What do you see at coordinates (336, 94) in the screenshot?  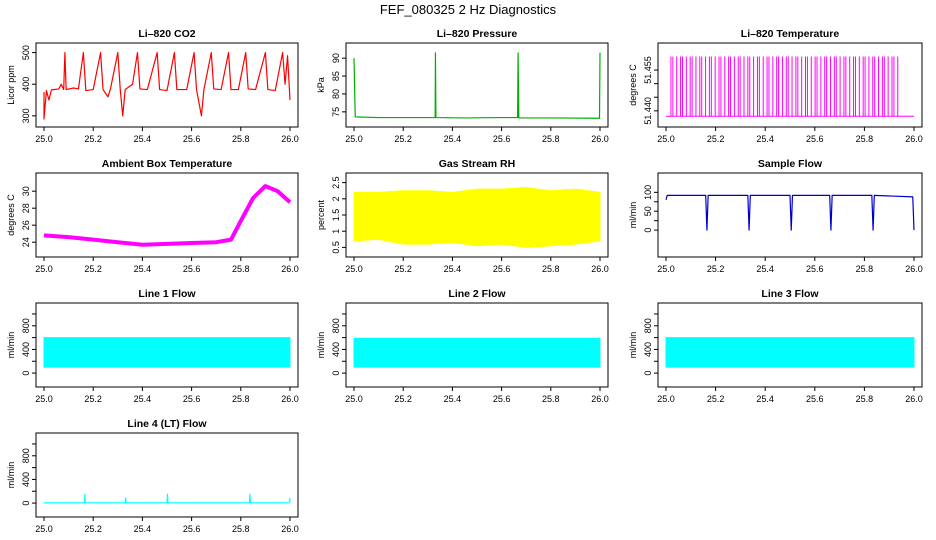 I see `y-tick-label: 80` at bounding box center [336, 94].